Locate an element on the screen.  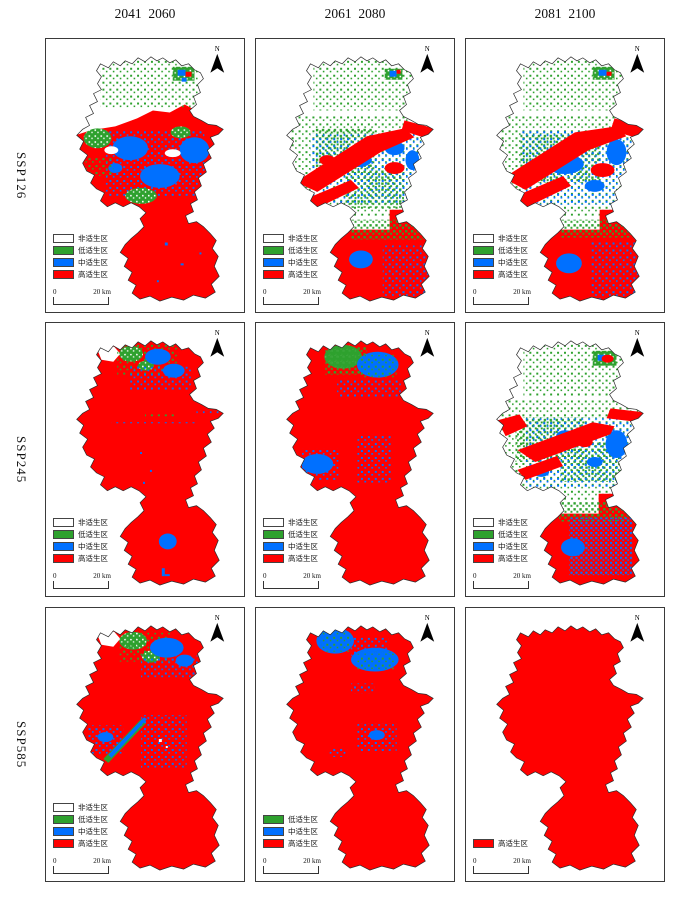
map-panel-ssp126-2041-2060: N 非适生区低适生区中适生区高适生区 0 20 km is located at coordinates (145, 175).